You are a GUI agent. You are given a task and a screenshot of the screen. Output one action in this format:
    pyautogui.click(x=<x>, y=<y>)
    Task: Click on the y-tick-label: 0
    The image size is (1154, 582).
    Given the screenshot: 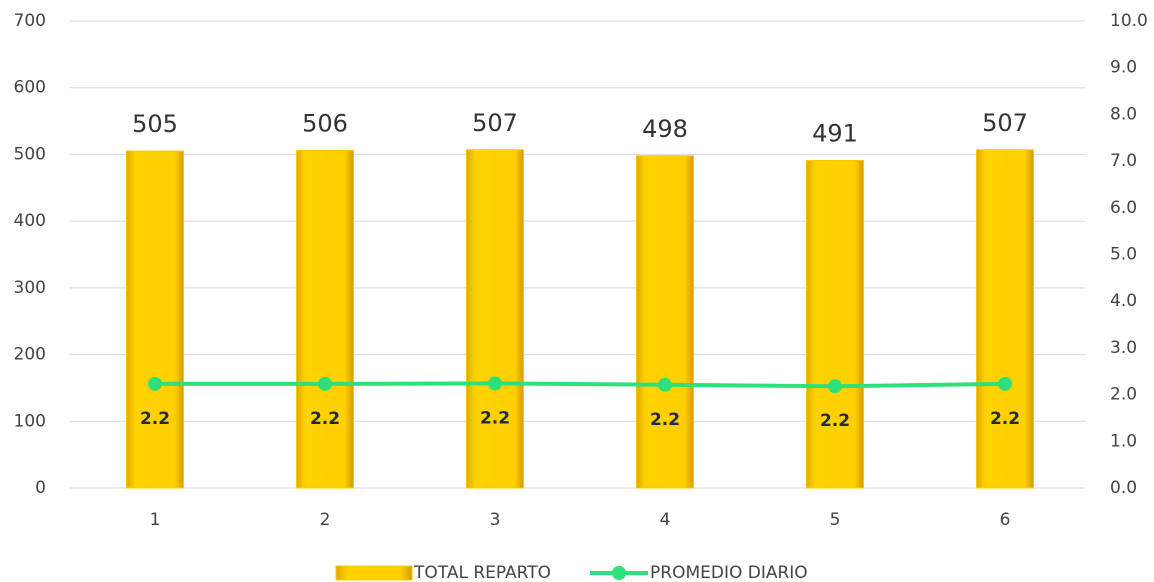 What is the action you would take?
    pyautogui.click(x=40, y=488)
    